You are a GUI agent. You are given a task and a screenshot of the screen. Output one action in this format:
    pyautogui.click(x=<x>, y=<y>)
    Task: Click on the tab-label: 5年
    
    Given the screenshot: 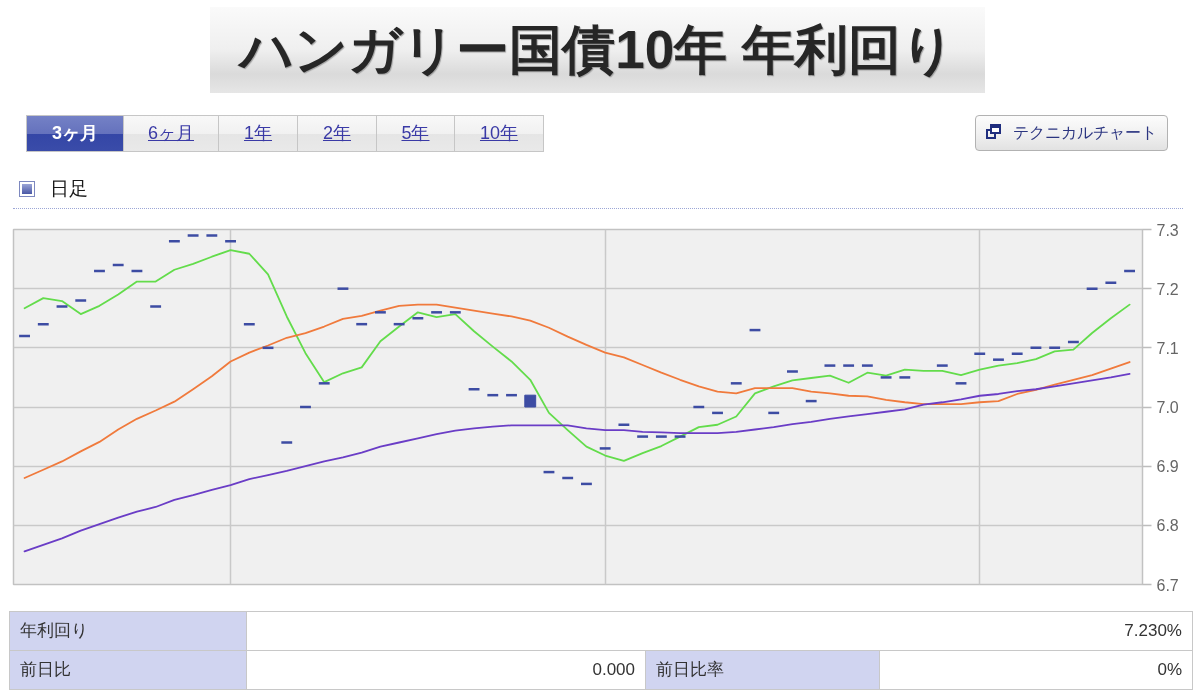 What is the action you would take?
    pyautogui.click(x=415, y=133)
    